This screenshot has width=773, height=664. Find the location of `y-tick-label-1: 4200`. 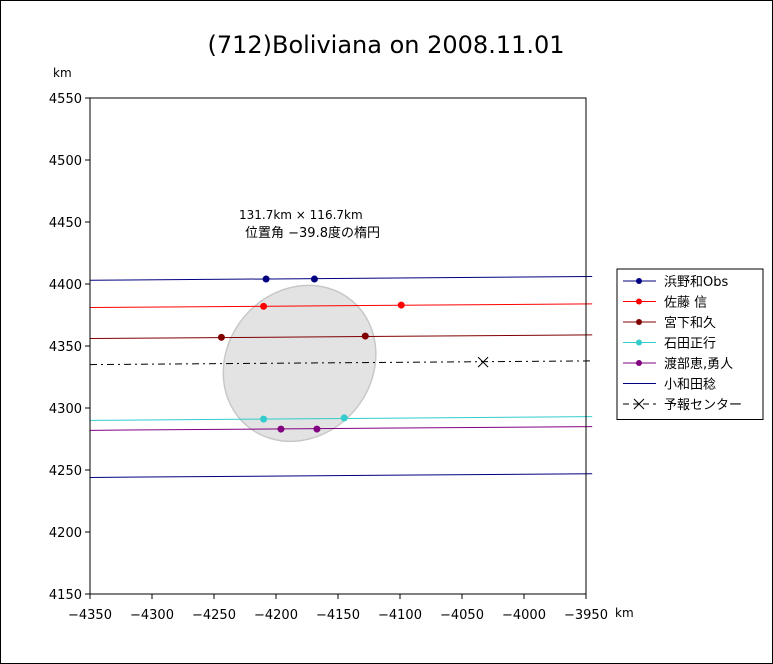

y-tick-label-1: 4200 is located at coordinates (65, 533).